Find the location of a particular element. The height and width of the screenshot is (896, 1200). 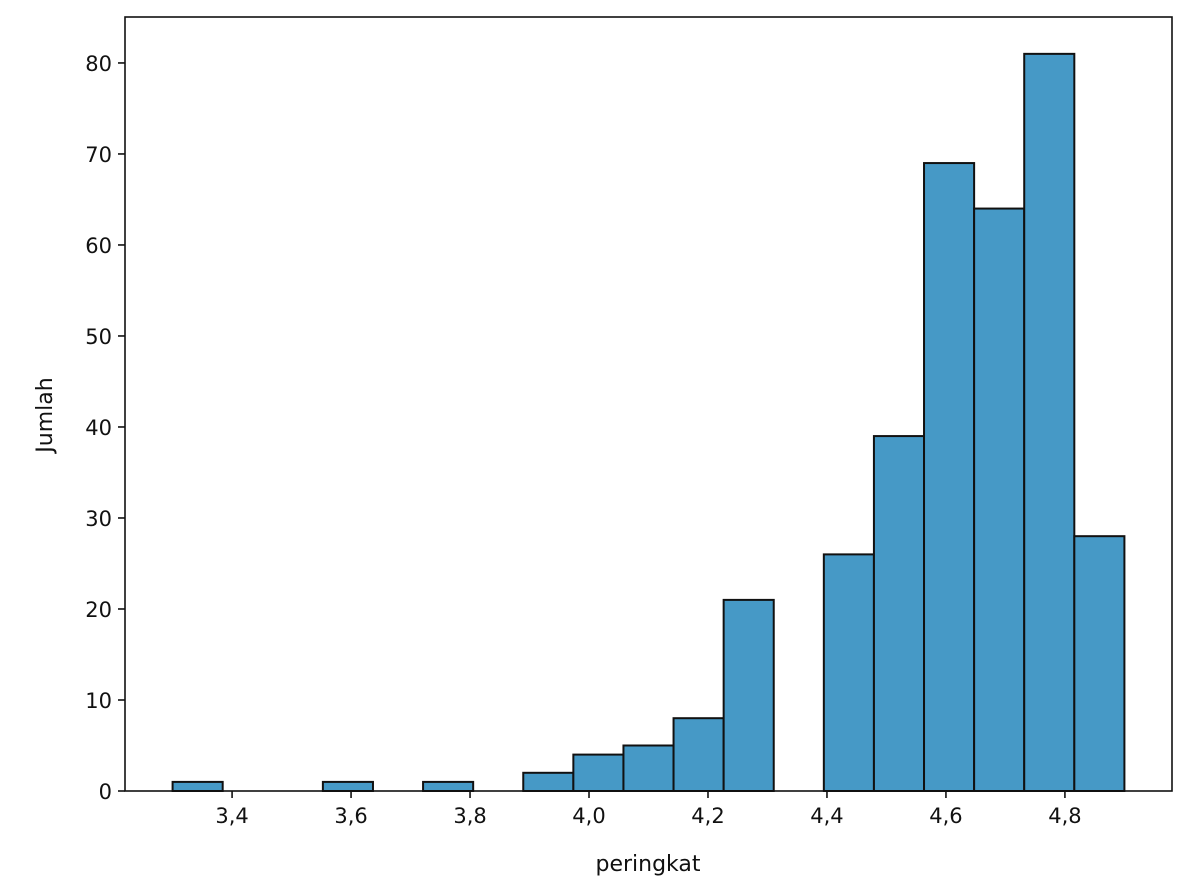

x-tick-label: 3,8 is located at coordinates (469, 816).